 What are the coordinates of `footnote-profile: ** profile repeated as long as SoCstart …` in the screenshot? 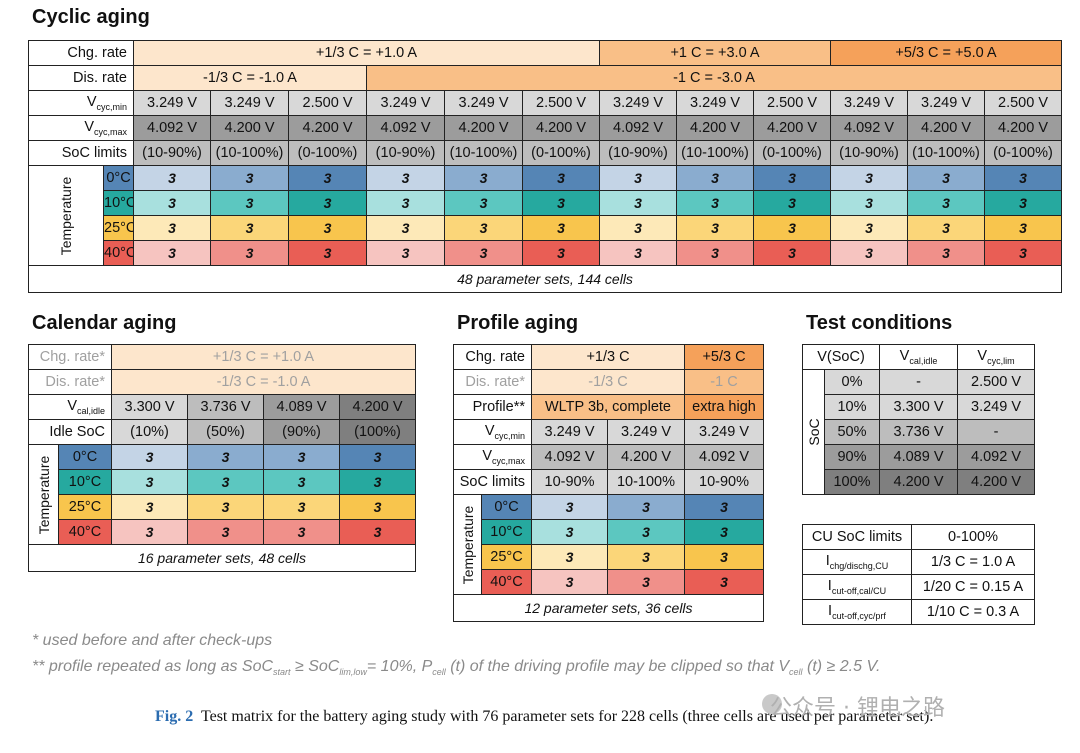 It's located at (456, 668).